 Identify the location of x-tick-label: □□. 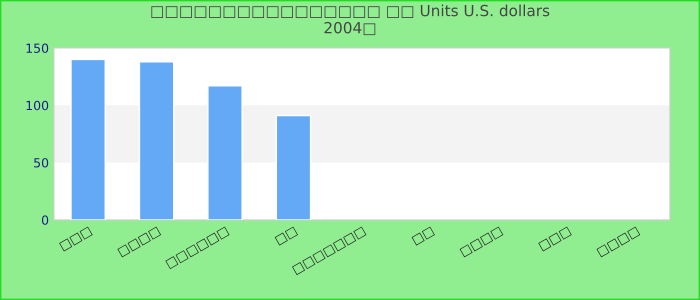
(423, 236).